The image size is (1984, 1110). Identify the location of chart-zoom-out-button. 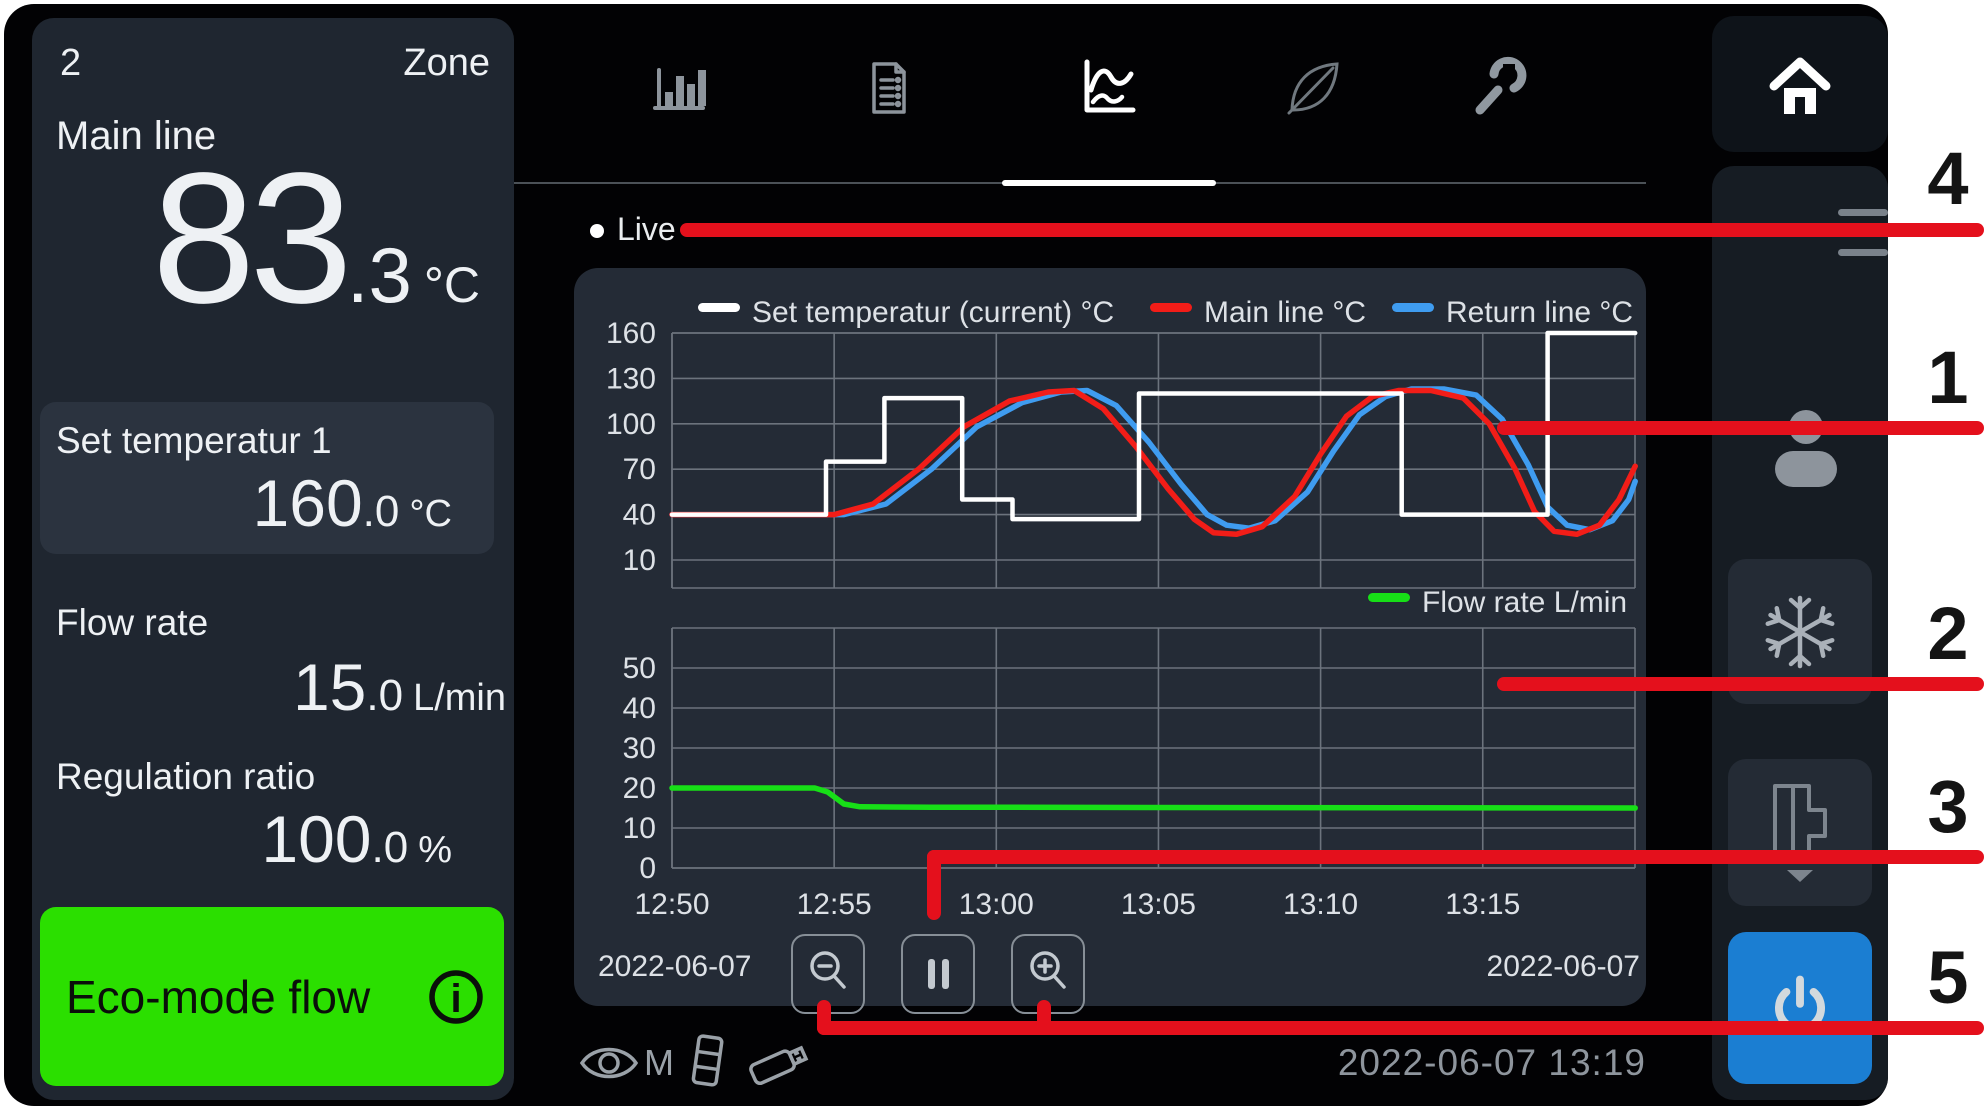
(828, 974).